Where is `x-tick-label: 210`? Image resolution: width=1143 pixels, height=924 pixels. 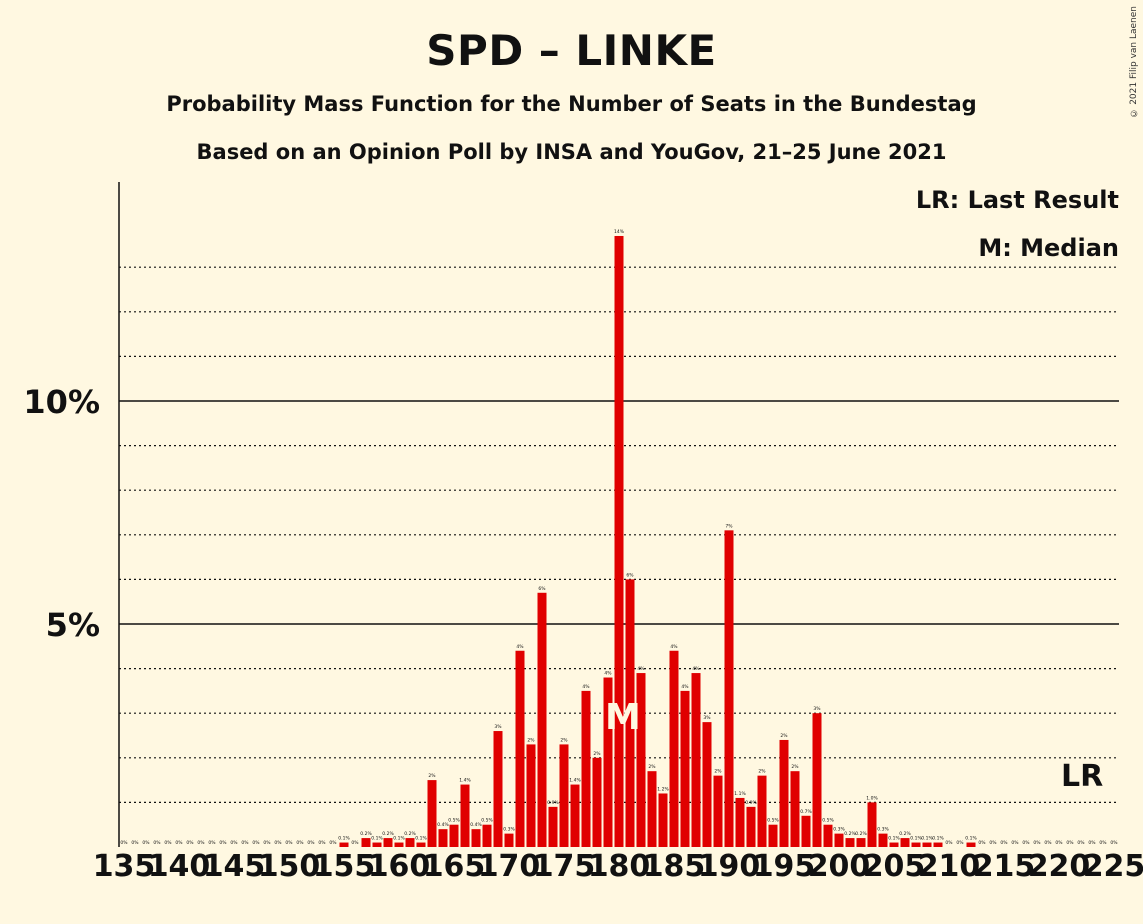
x-tick-label: 210 is located at coordinates (949, 866).